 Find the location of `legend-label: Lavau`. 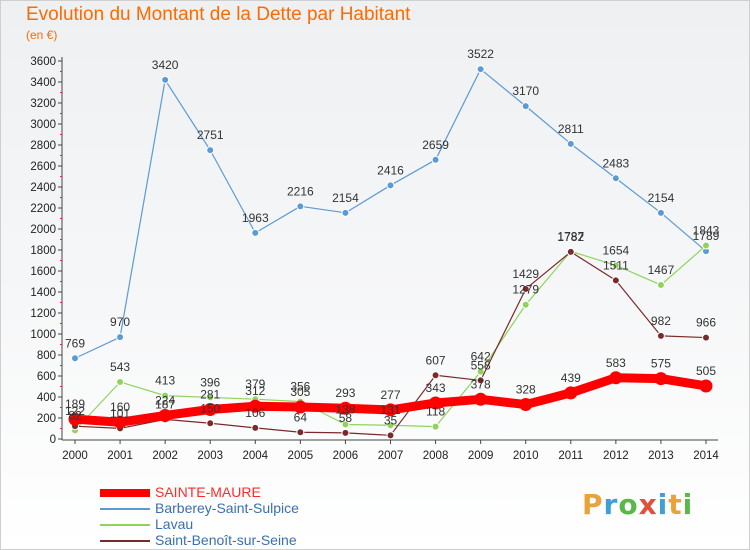

legend-label: Lavau is located at coordinates (174, 524).